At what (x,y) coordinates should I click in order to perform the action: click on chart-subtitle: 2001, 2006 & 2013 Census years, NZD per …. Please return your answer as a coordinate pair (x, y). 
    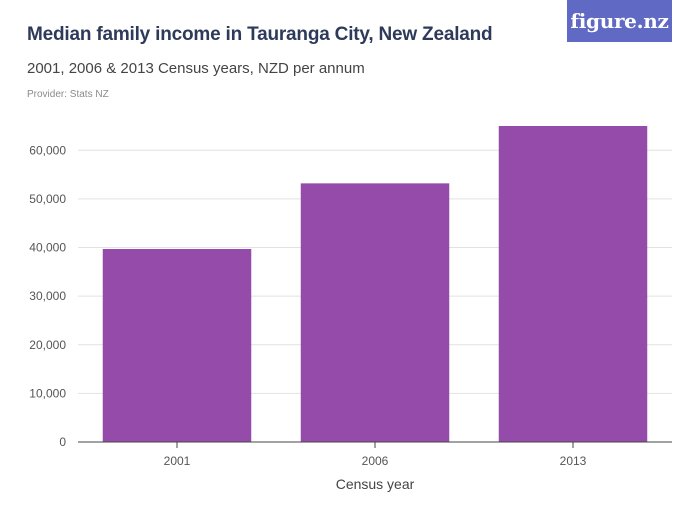
    Looking at the image, I should click on (196, 68).